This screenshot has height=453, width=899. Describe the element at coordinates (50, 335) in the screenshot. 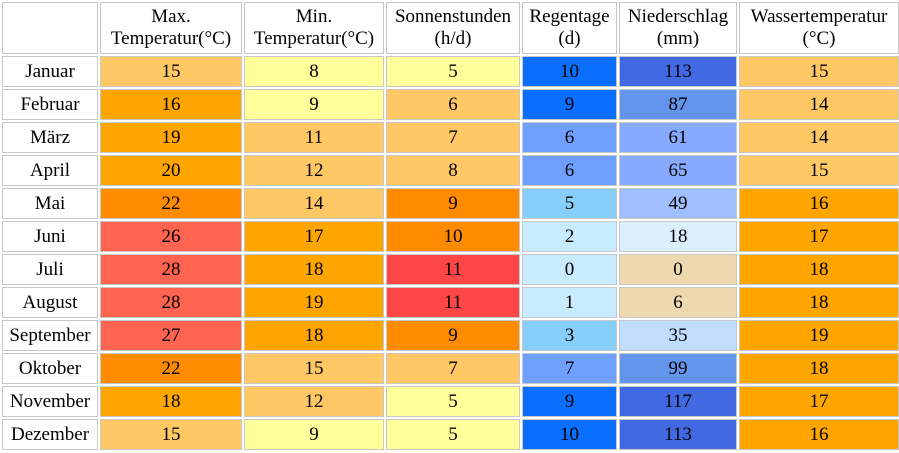

I see `month-label: September` at that location.